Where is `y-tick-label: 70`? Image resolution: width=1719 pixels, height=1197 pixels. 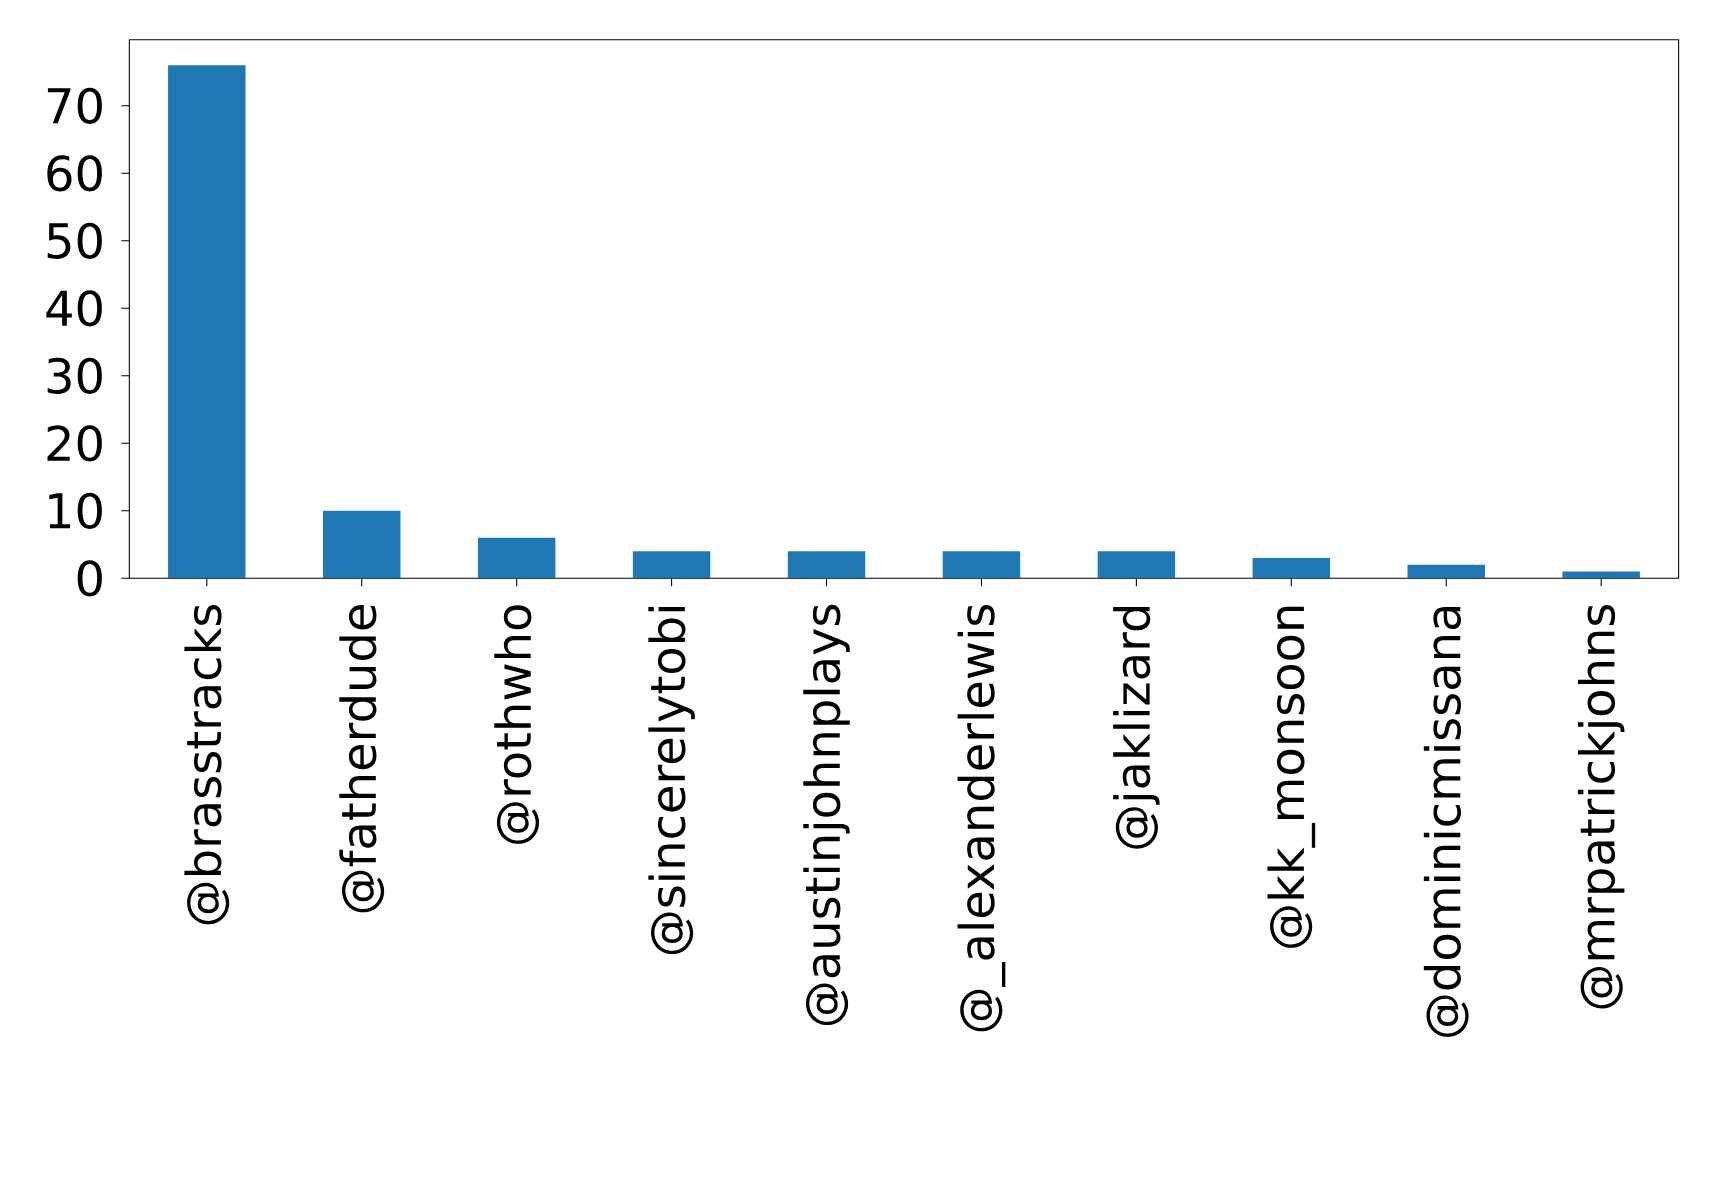 y-tick-label: 70 is located at coordinates (74, 105).